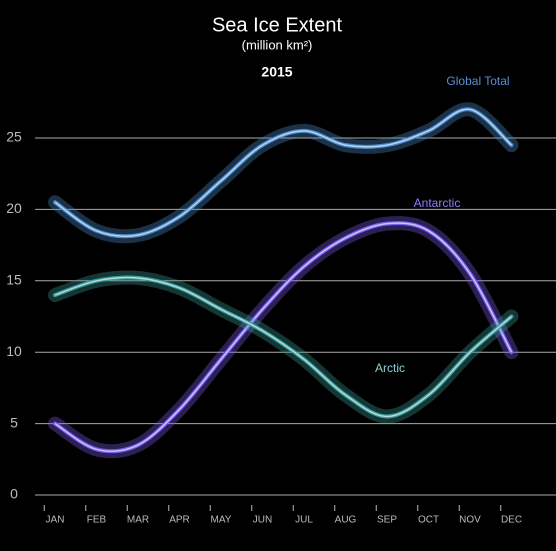  Describe the element at coordinates (511, 520) in the screenshot. I see `x-tick-label: DEC` at that location.